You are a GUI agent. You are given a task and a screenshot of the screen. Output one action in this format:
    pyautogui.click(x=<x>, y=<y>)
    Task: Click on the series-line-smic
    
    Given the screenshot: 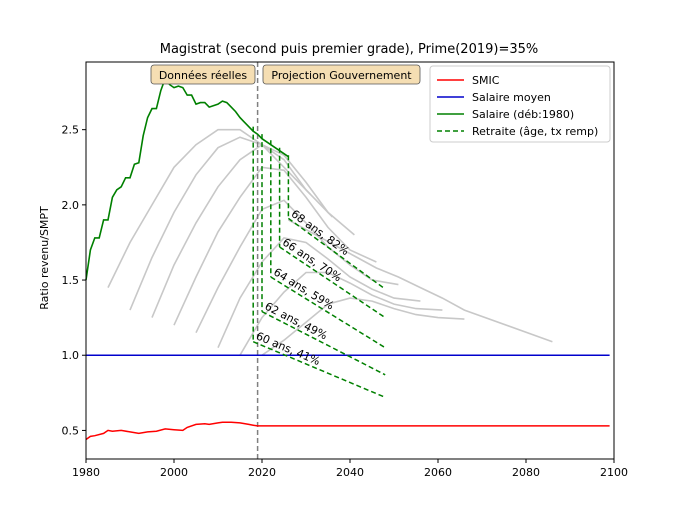 What is the action you would take?
    pyautogui.click(x=347, y=431)
    